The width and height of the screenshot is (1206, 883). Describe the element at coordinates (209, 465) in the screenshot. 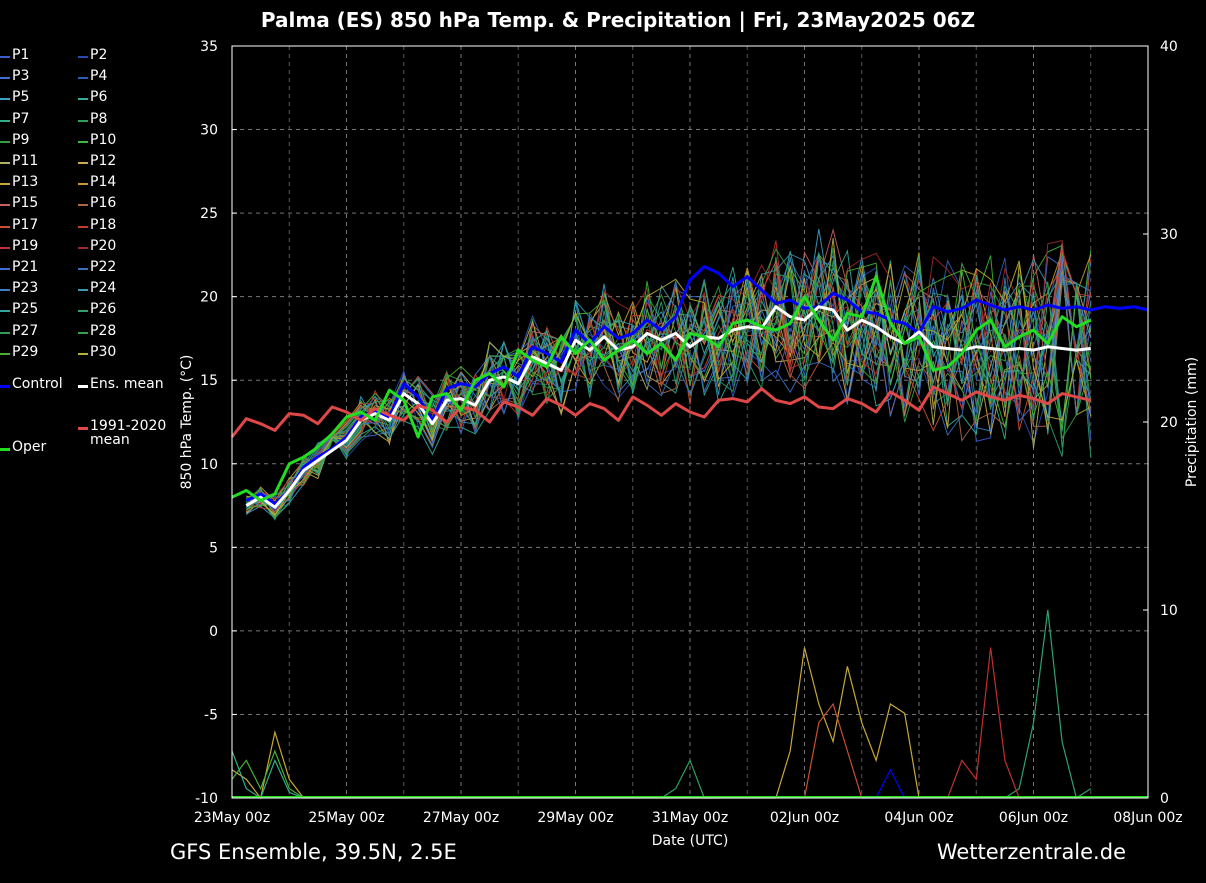

I see `y-tick-label: 10` at that location.